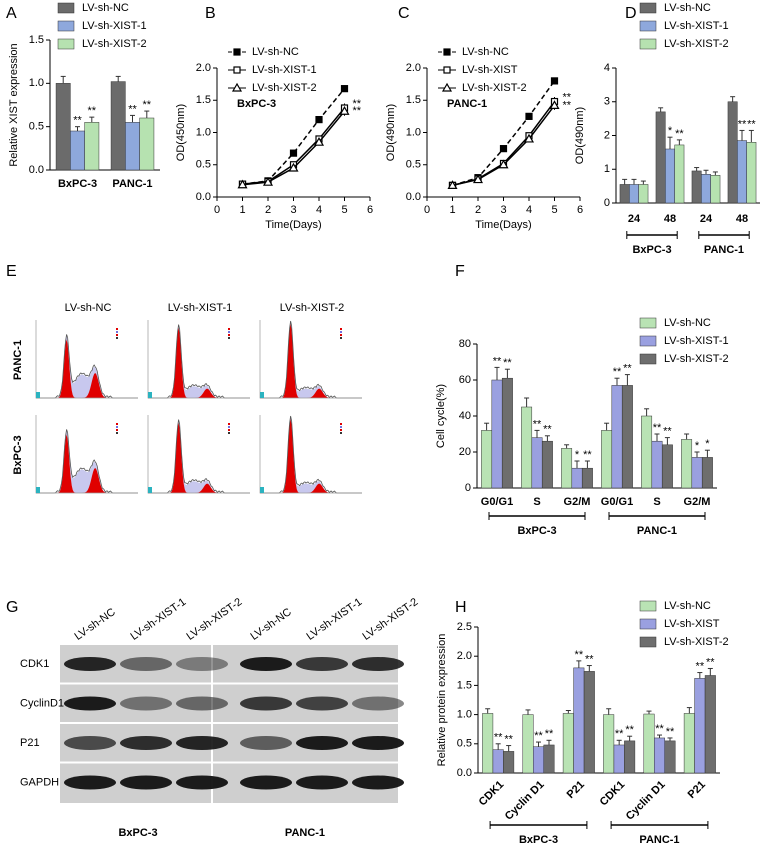 The height and width of the screenshot is (848, 771). Describe the element at coordinates (442, 700) in the screenshot. I see `y-axis-label: Relative protein expression` at that location.